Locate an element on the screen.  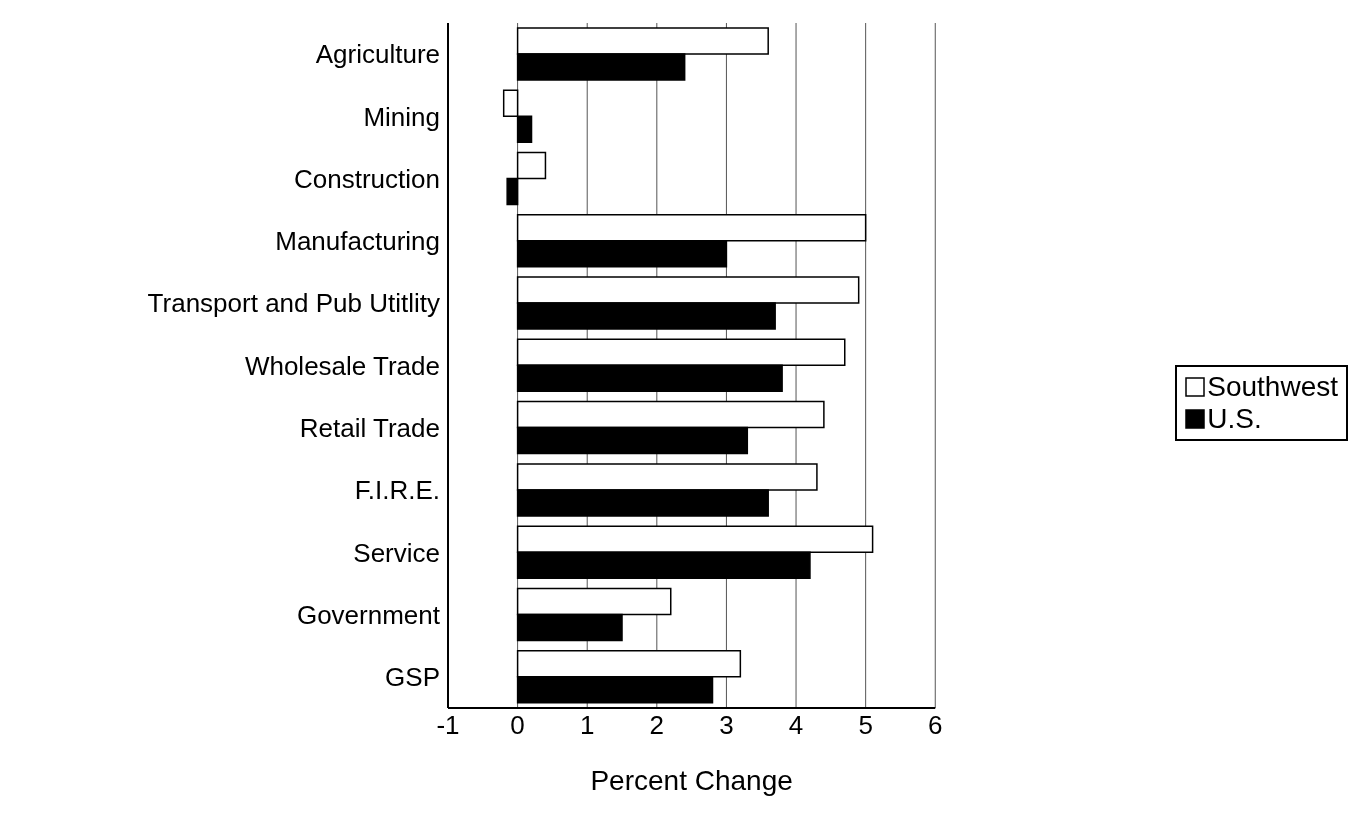
y-tick-label: Retail Trade is located at coordinates (369, 428).